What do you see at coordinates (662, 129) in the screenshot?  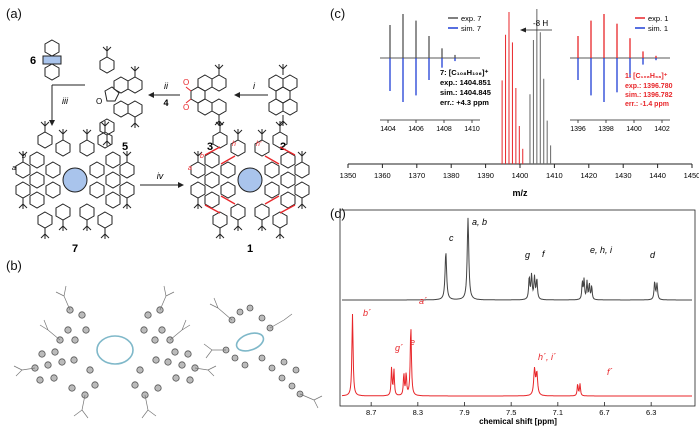 I see `inset-tick-label: 1402` at bounding box center [662, 129].